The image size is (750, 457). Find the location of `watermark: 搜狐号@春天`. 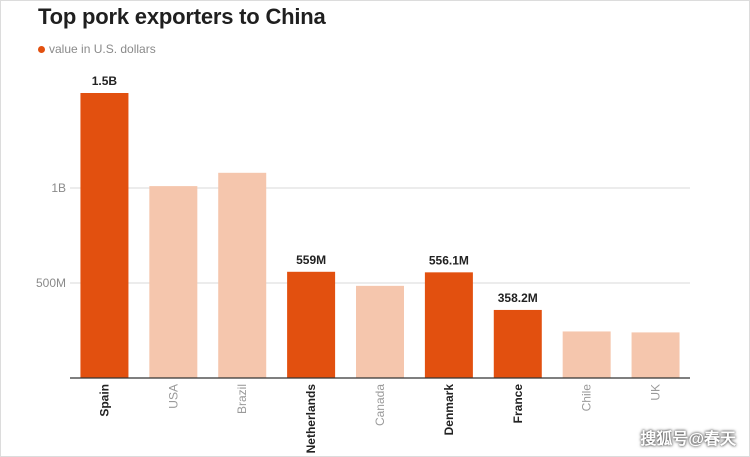

watermark: 搜狐号@春天 is located at coordinates (688, 439).